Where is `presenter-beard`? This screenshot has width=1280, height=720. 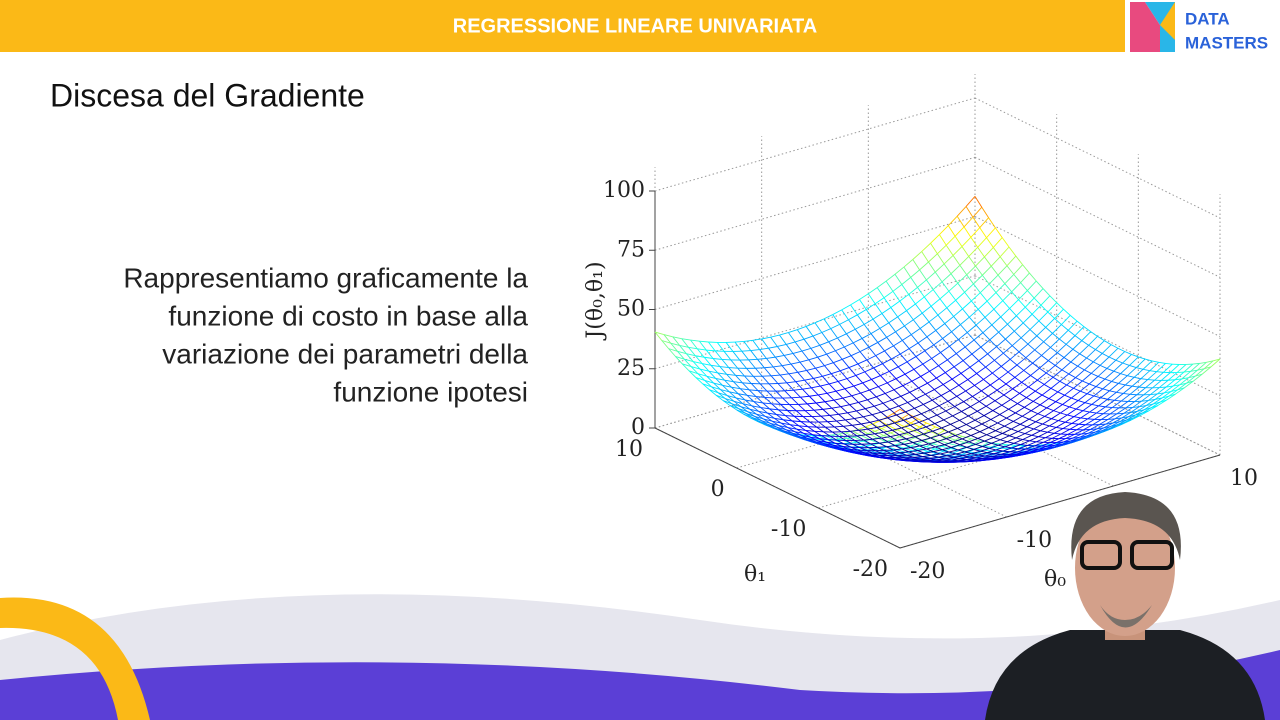
presenter-beard is located at coordinates (1126, 616).